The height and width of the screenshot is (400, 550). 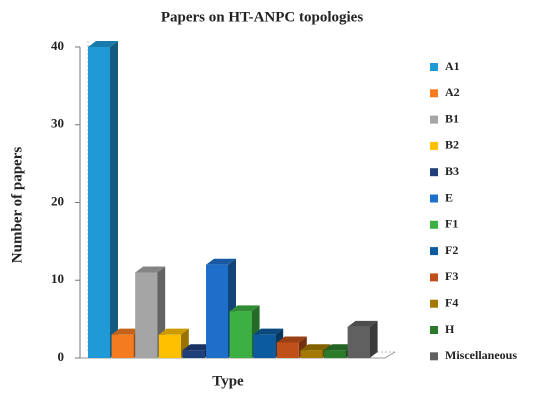 What do you see at coordinates (452, 118) in the screenshot?
I see `legend-label: B1` at bounding box center [452, 118].